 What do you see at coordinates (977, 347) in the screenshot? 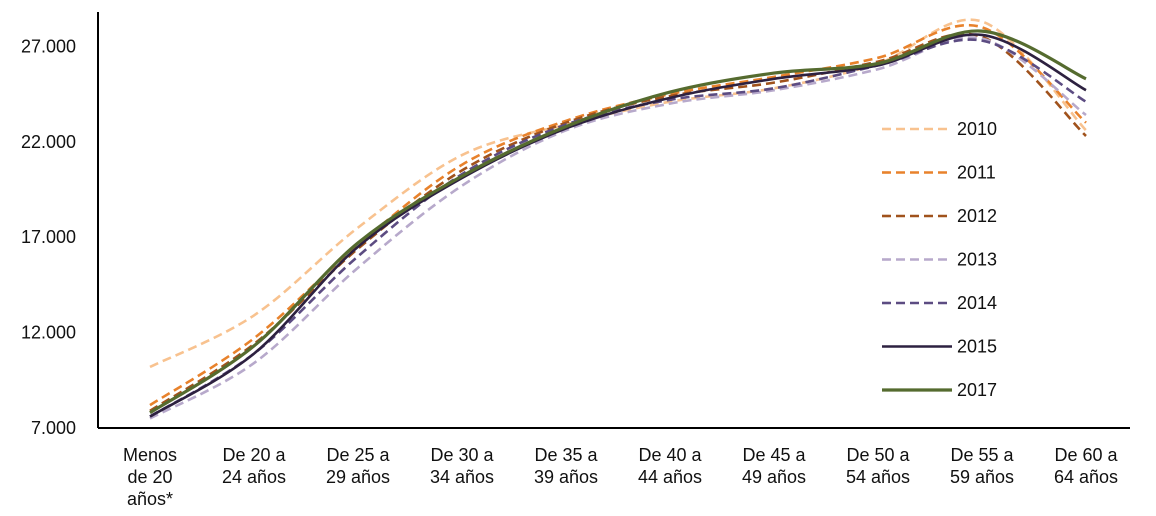
I see `legend-label-2015: 2015` at bounding box center [977, 347].